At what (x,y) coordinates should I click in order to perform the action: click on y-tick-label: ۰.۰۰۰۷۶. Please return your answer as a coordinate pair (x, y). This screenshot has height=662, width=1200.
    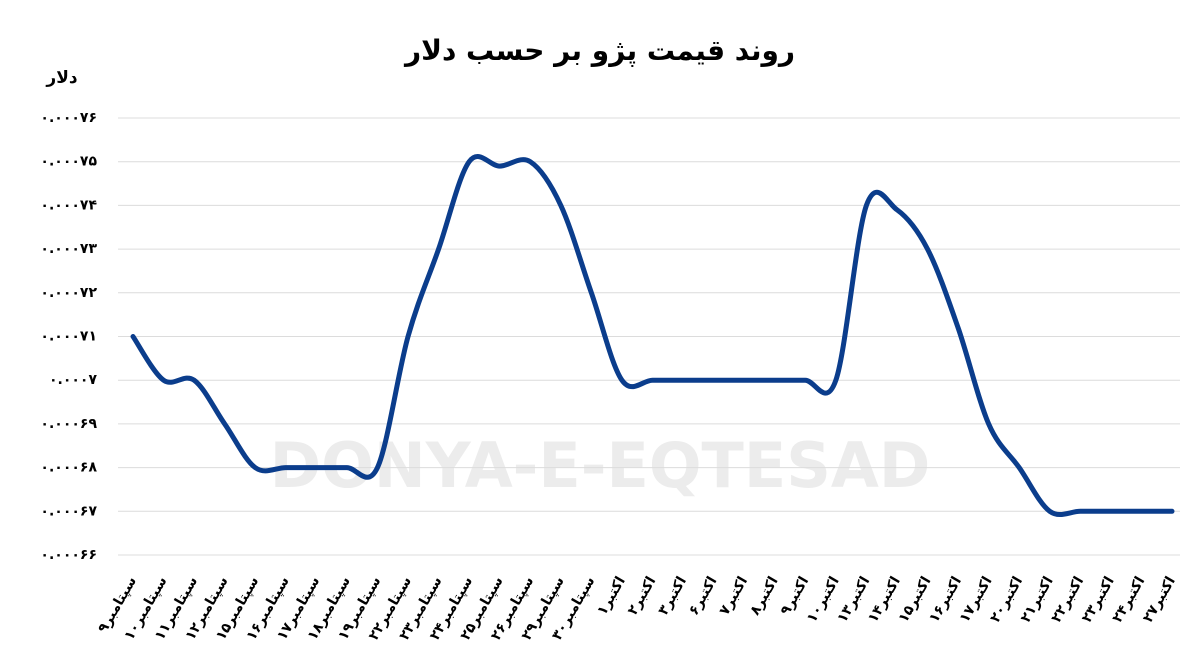
    Looking at the image, I should click on (68, 118).